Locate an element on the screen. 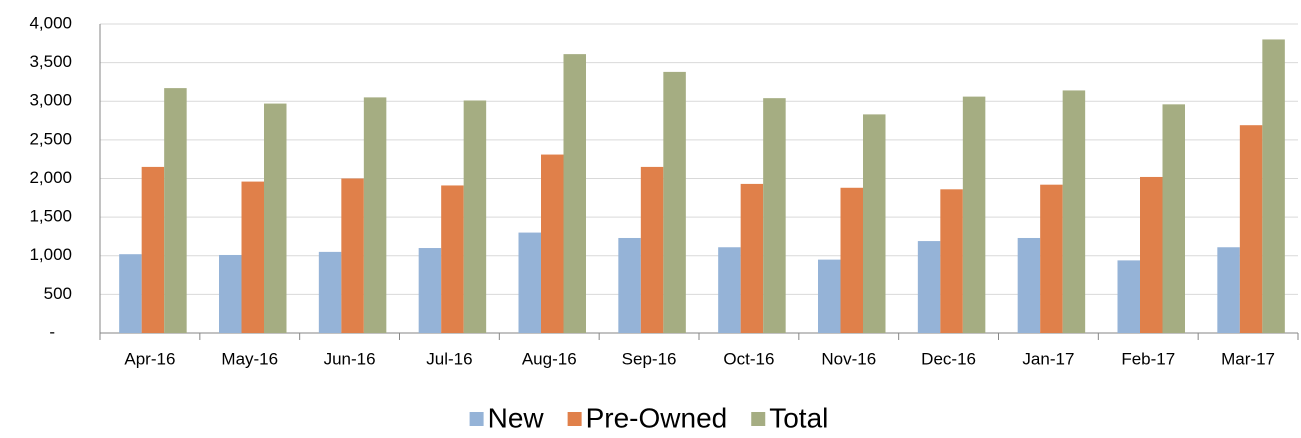 The image size is (1301, 438). x-tick-label: Aug-16 is located at coordinates (549, 358).